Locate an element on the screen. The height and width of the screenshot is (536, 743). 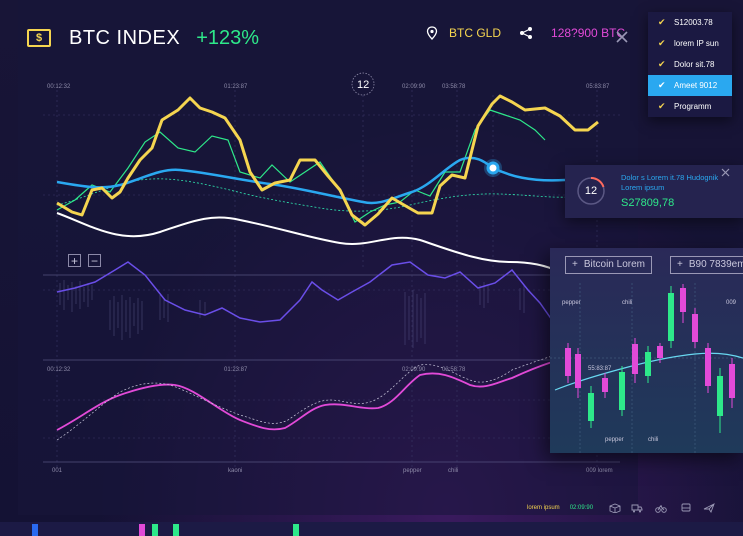
progress-ring is located at coordinates (591, 190).